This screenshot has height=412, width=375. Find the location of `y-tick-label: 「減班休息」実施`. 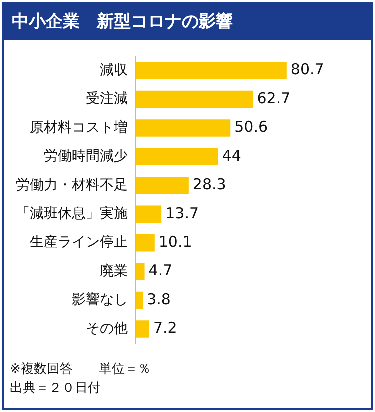

y-tick-label: 「減班休息」実施 is located at coordinates (72, 214).